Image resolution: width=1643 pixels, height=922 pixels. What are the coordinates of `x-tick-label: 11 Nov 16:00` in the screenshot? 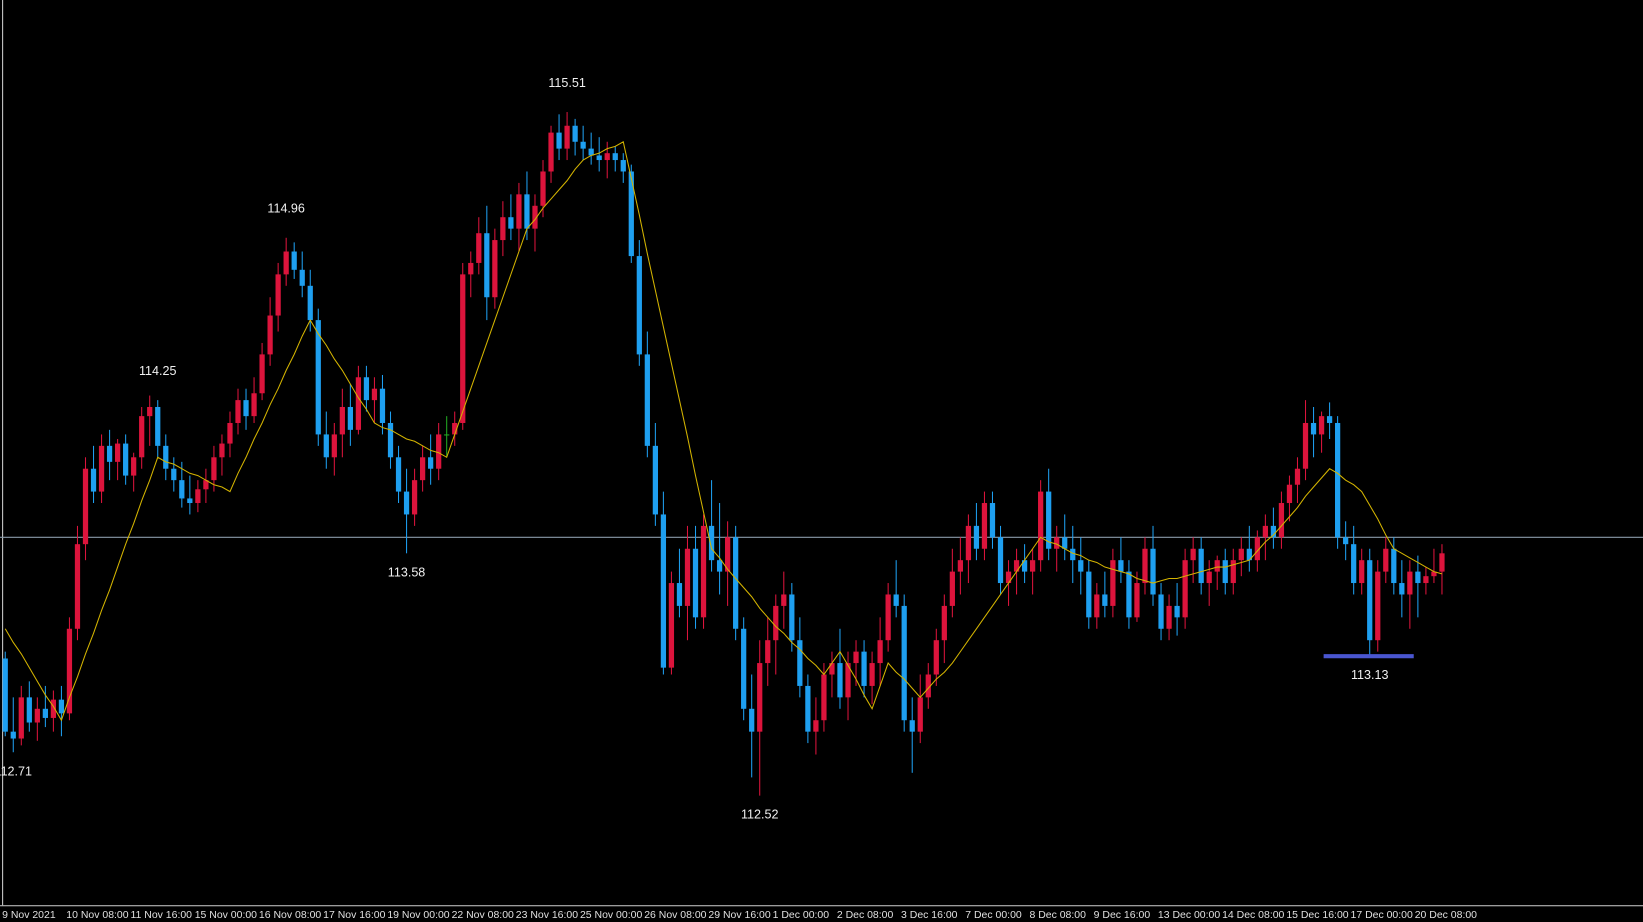 It's located at (162, 915).